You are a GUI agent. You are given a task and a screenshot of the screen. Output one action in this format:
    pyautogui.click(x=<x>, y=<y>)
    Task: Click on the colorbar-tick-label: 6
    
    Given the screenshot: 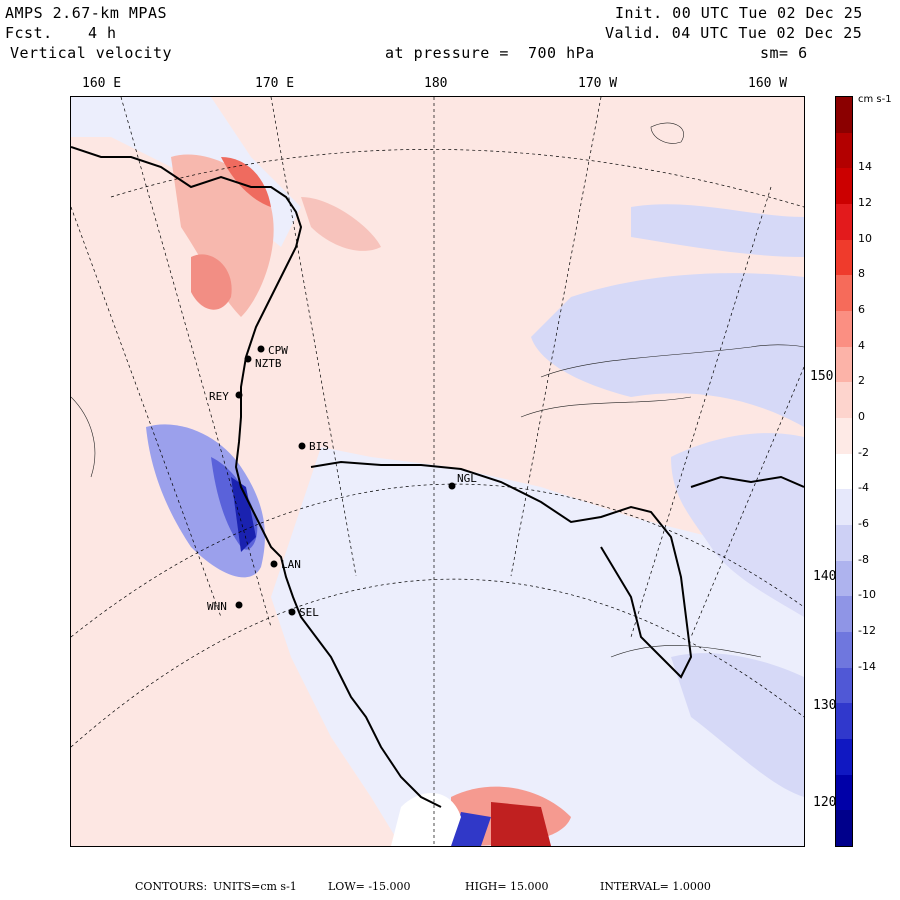 What is the action you would take?
    pyautogui.click(x=861, y=309)
    